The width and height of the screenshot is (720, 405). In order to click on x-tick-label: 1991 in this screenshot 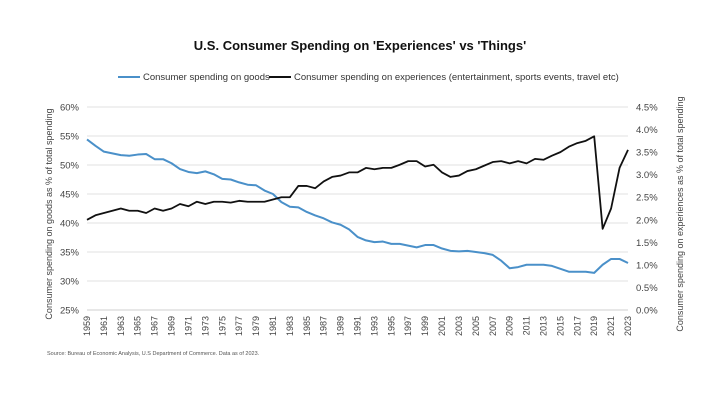, I will do `click(358, 326)`.